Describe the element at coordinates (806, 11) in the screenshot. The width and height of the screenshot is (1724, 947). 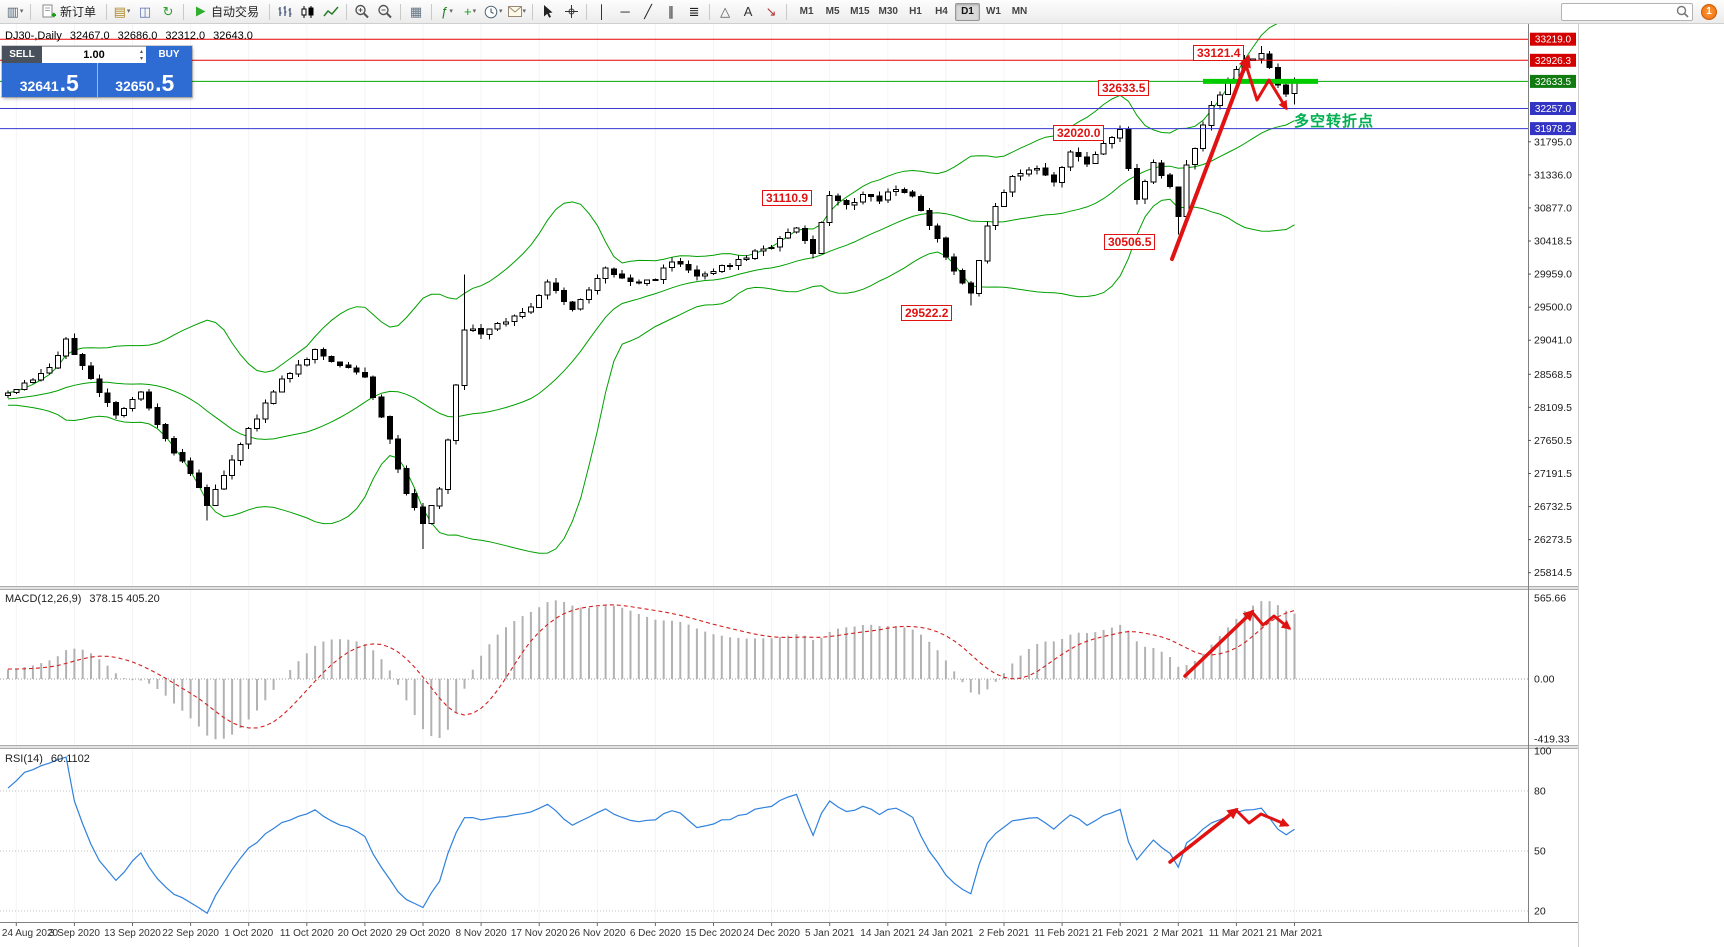
I see `timeframe-m1: M1` at that location.